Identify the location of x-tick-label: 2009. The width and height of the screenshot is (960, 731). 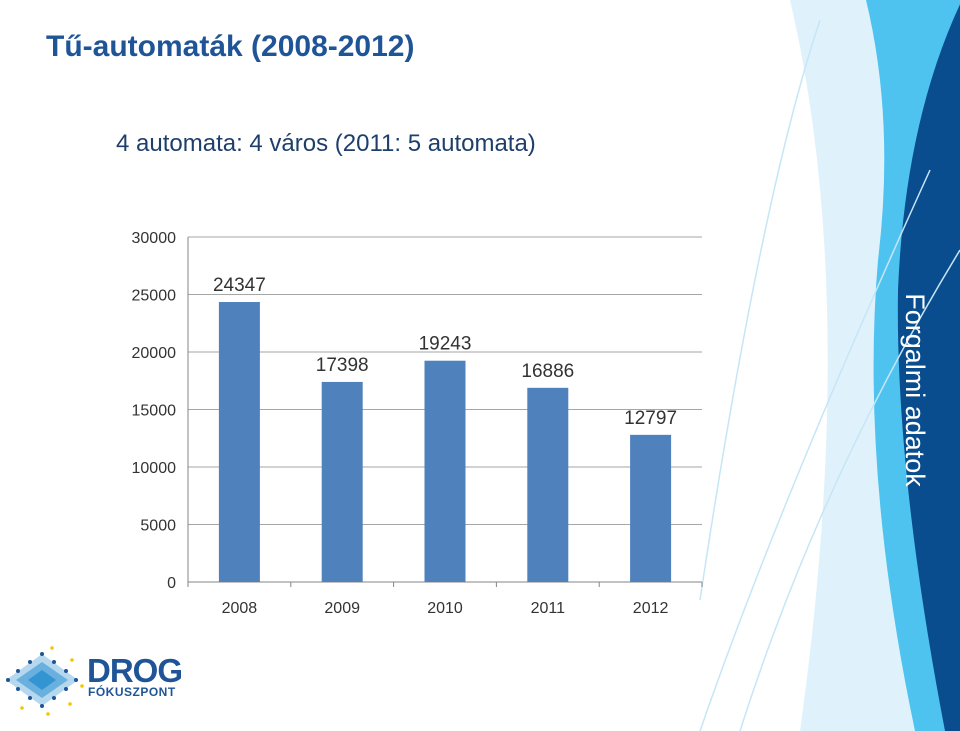
(342, 608).